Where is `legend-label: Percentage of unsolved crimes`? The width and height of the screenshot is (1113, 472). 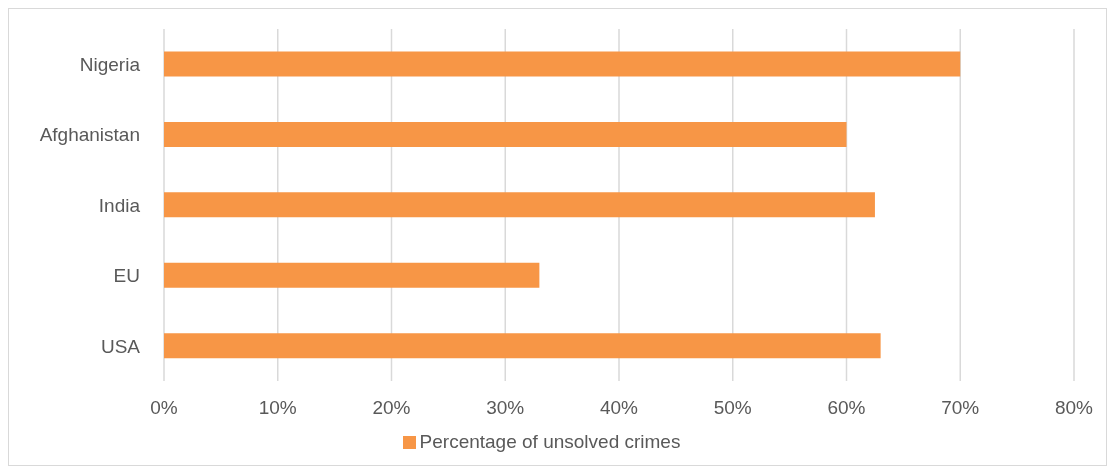
legend-label: Percentage of unsolved crimes is located at coordinates (550, 441).